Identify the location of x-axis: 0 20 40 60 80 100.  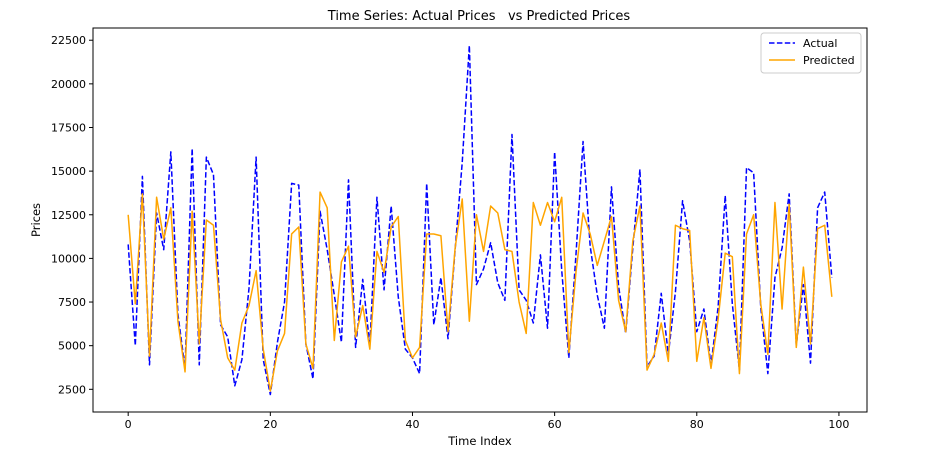
(487, 421).